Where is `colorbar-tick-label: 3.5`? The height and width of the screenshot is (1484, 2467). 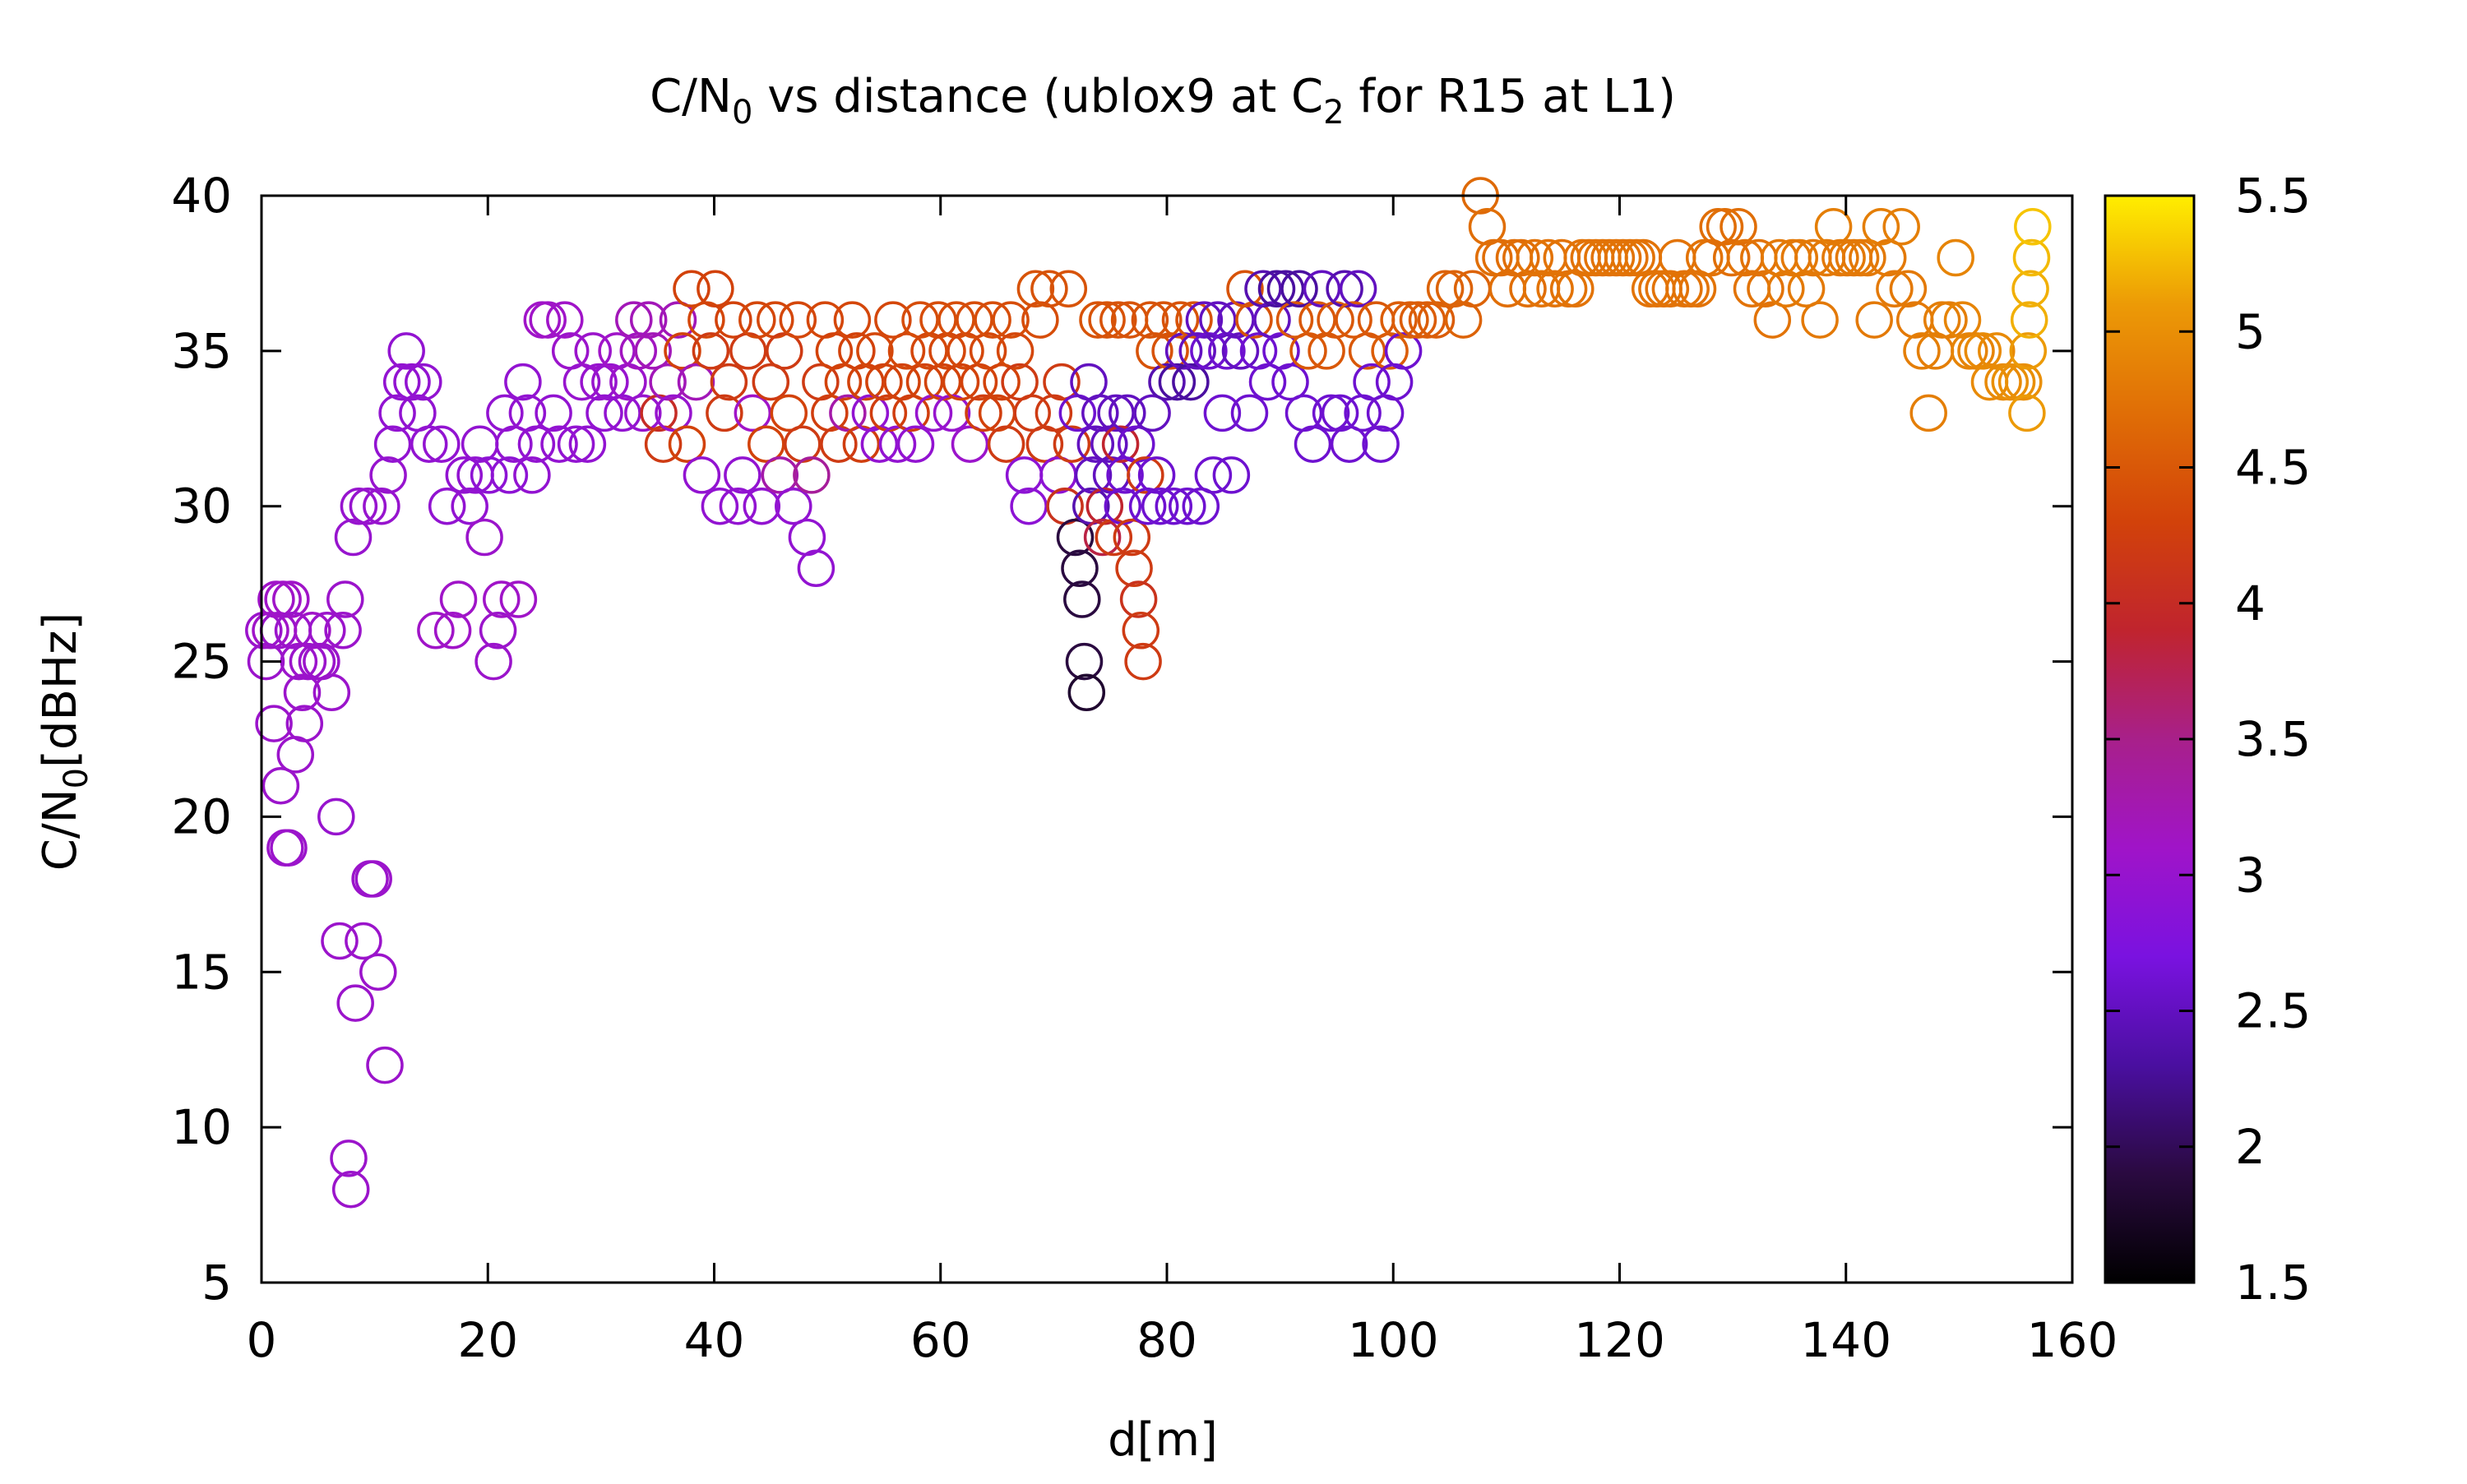
colorbar-tick-label: 3.5 is located at coordinates (2273, 739).